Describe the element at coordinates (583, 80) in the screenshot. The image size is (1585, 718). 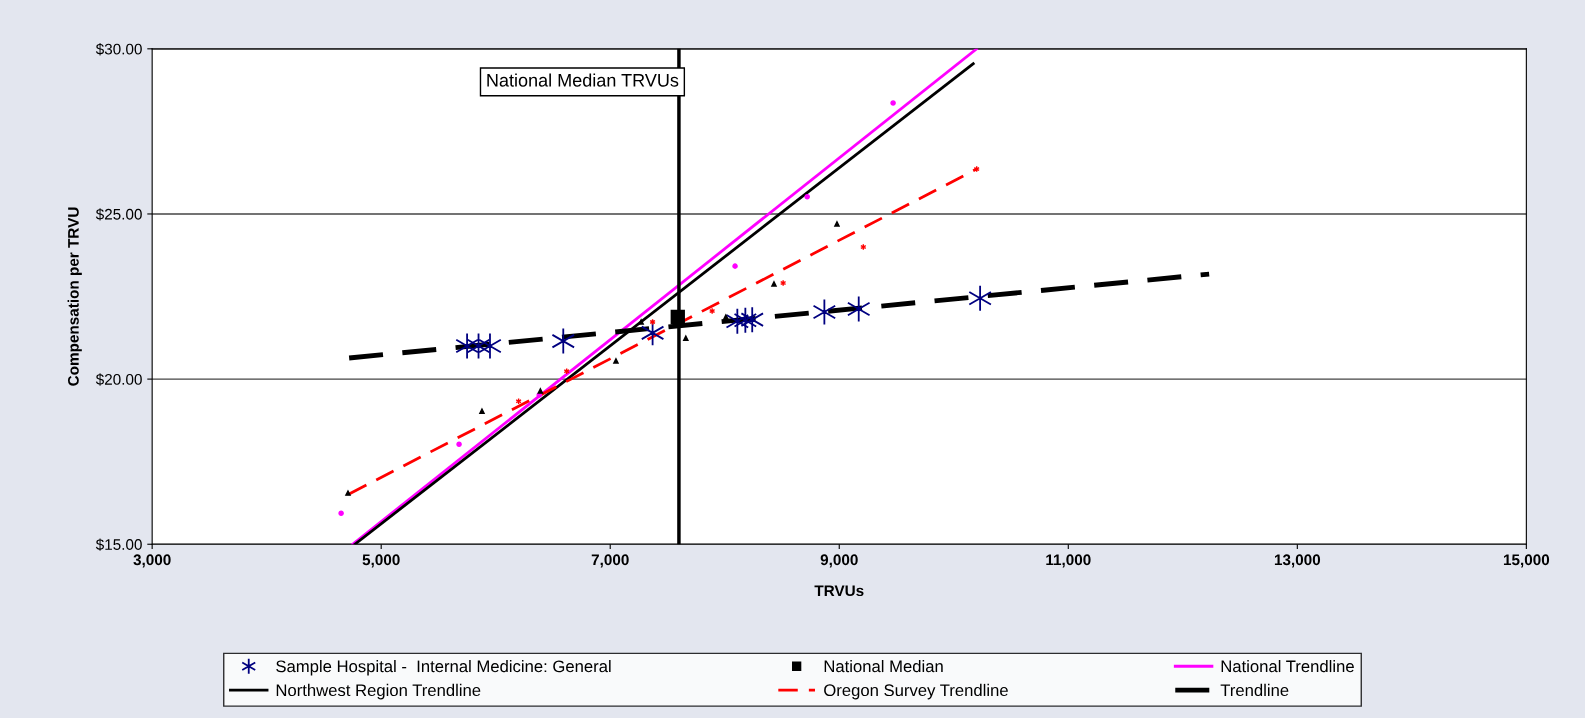
I see `ref-line-label: National Median TRVUs` at that location.